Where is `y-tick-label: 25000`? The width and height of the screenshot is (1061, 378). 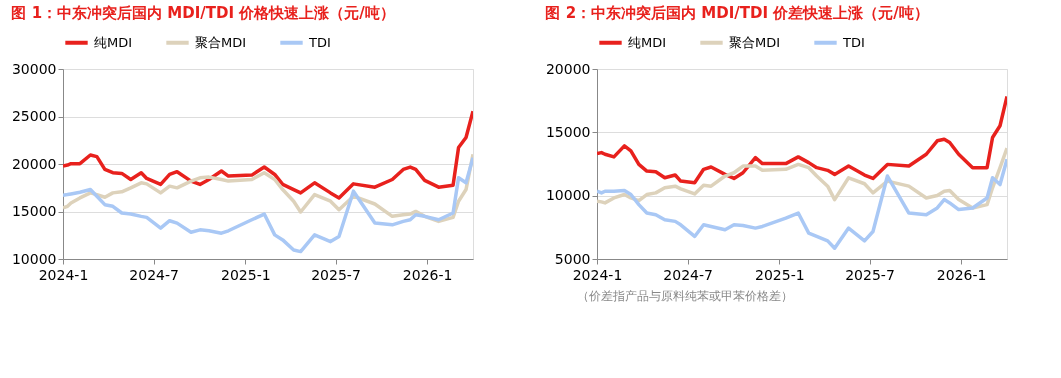
y-tick-label: 25000 is located at coordinates (34, 116).